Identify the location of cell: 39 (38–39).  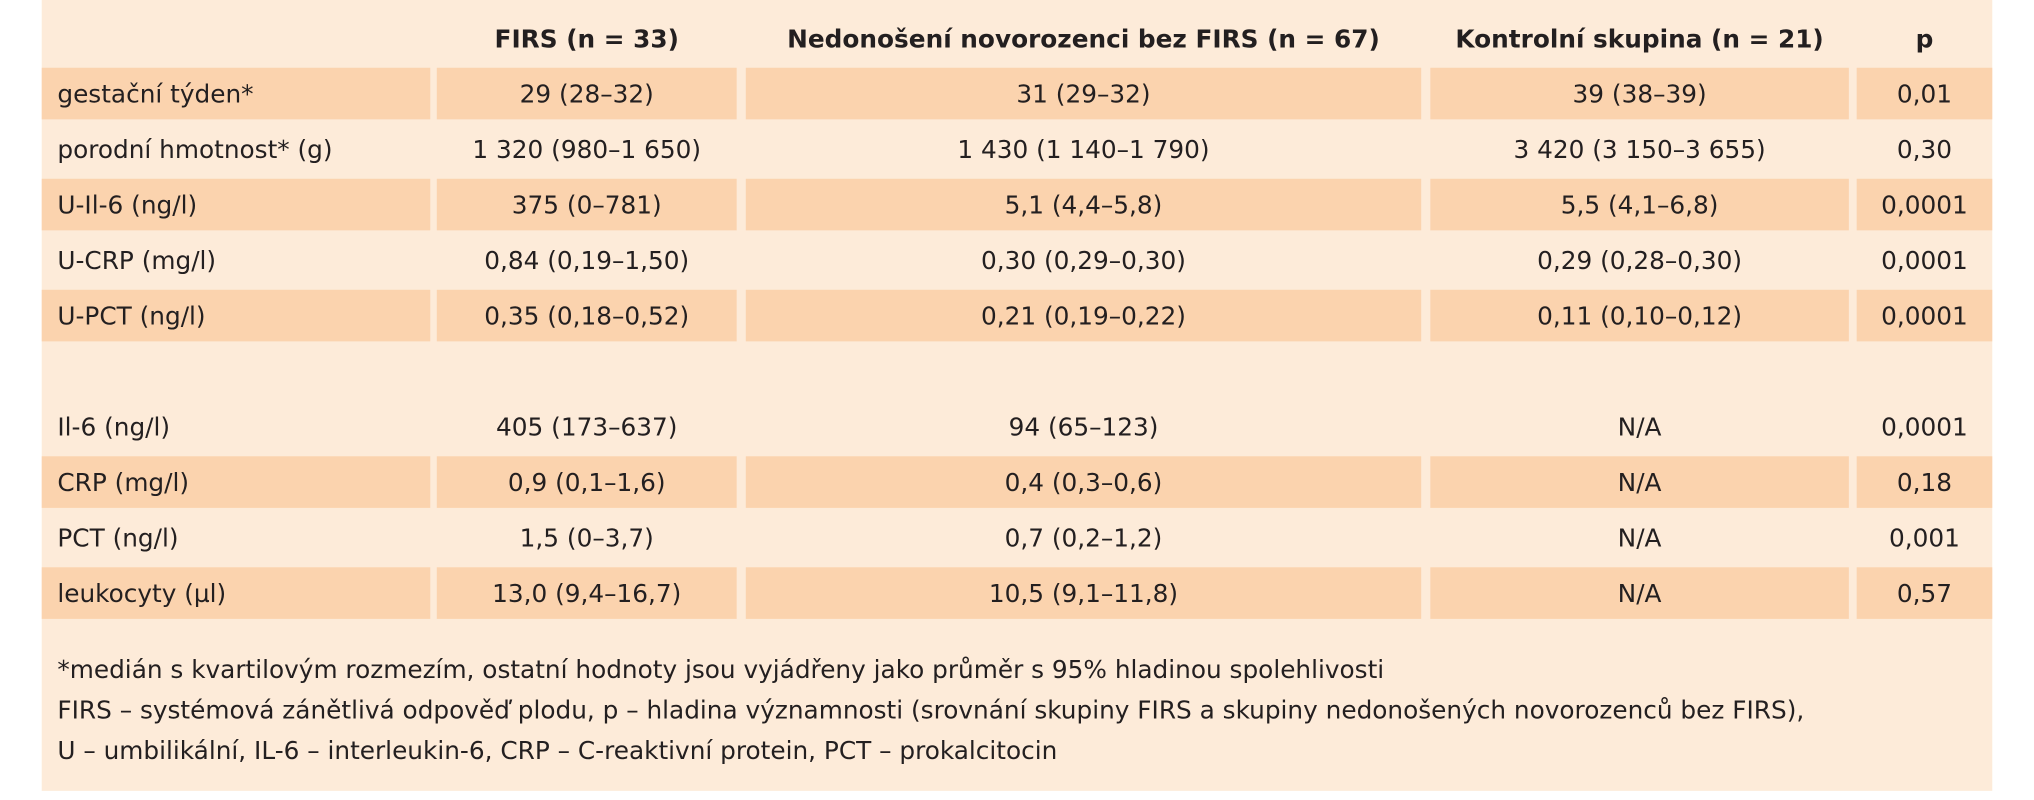
(1640, 94).